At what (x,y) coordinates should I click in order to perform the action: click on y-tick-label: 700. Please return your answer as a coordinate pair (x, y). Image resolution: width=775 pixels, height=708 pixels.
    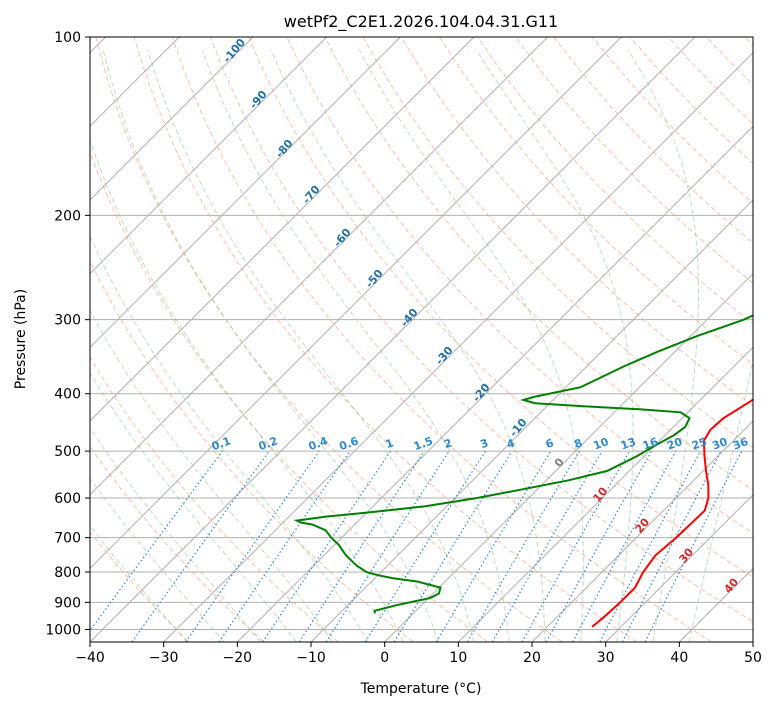
    Looking at the image, I should click on (67, 539).